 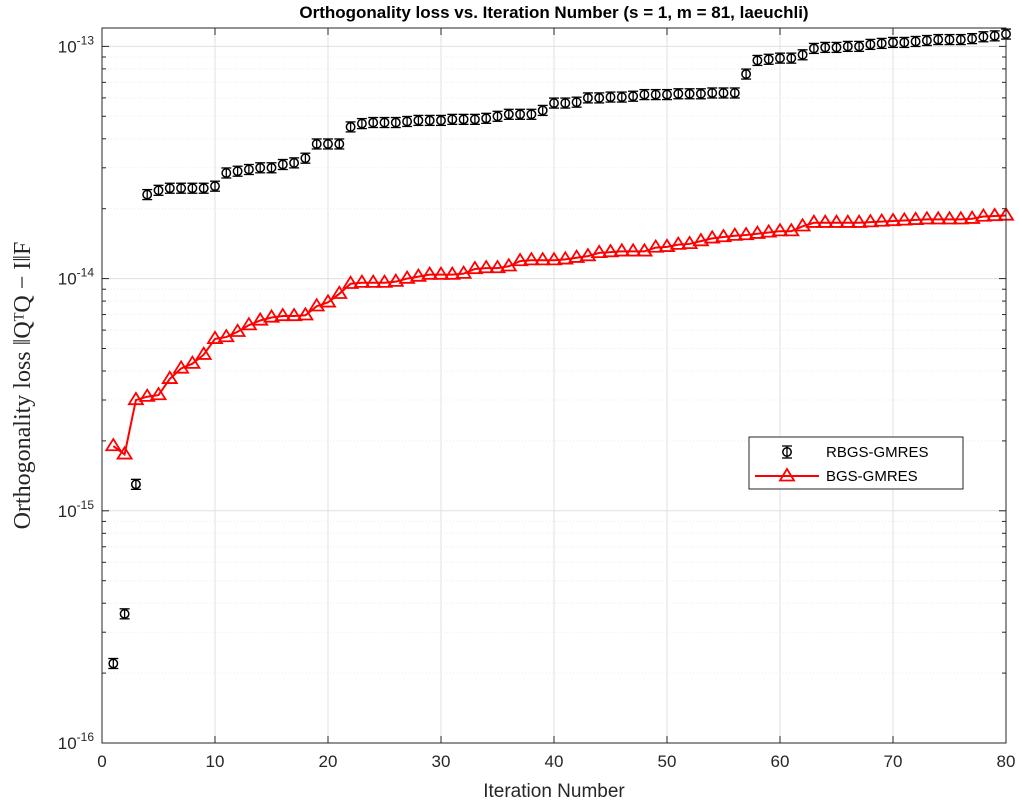 I want to click on y-axis-label: Orthogonality loss ‖QᵀQ − I‖F, so click(x=23, y=386).